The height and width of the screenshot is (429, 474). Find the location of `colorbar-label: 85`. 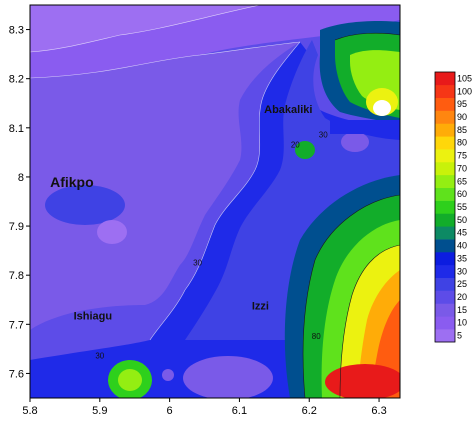

colorbar-label: 85 is located at coordinates (462, 130).